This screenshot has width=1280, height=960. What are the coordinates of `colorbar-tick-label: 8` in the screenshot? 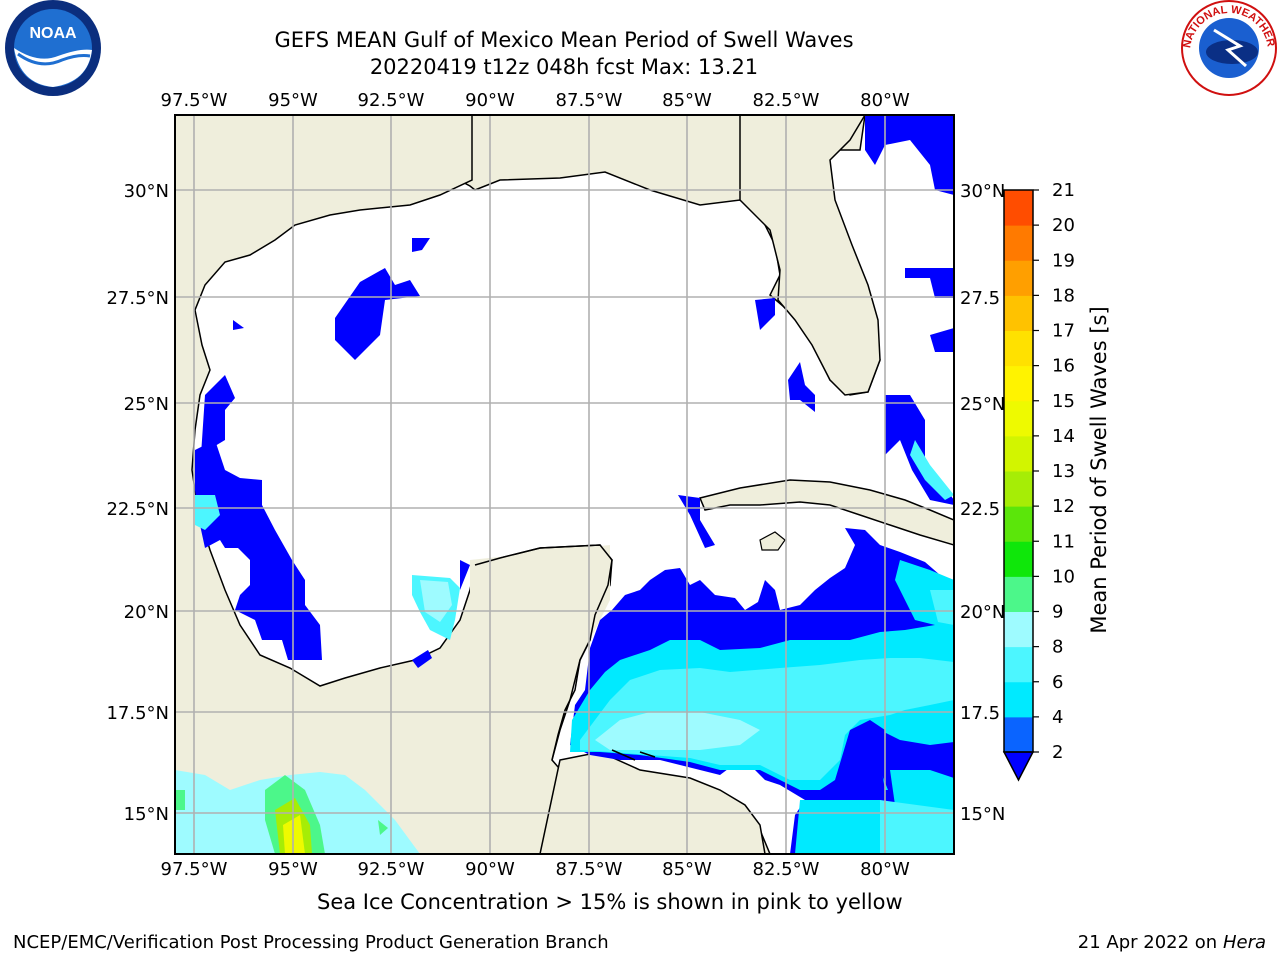 It's located at (1057, 647).